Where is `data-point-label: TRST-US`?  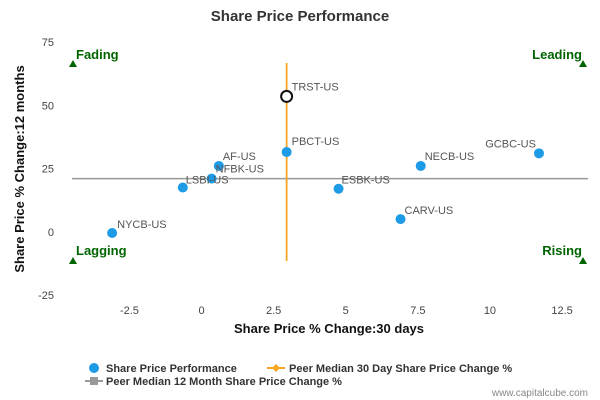 data-point-label: TRST-US is located at coordinates (315, 87).